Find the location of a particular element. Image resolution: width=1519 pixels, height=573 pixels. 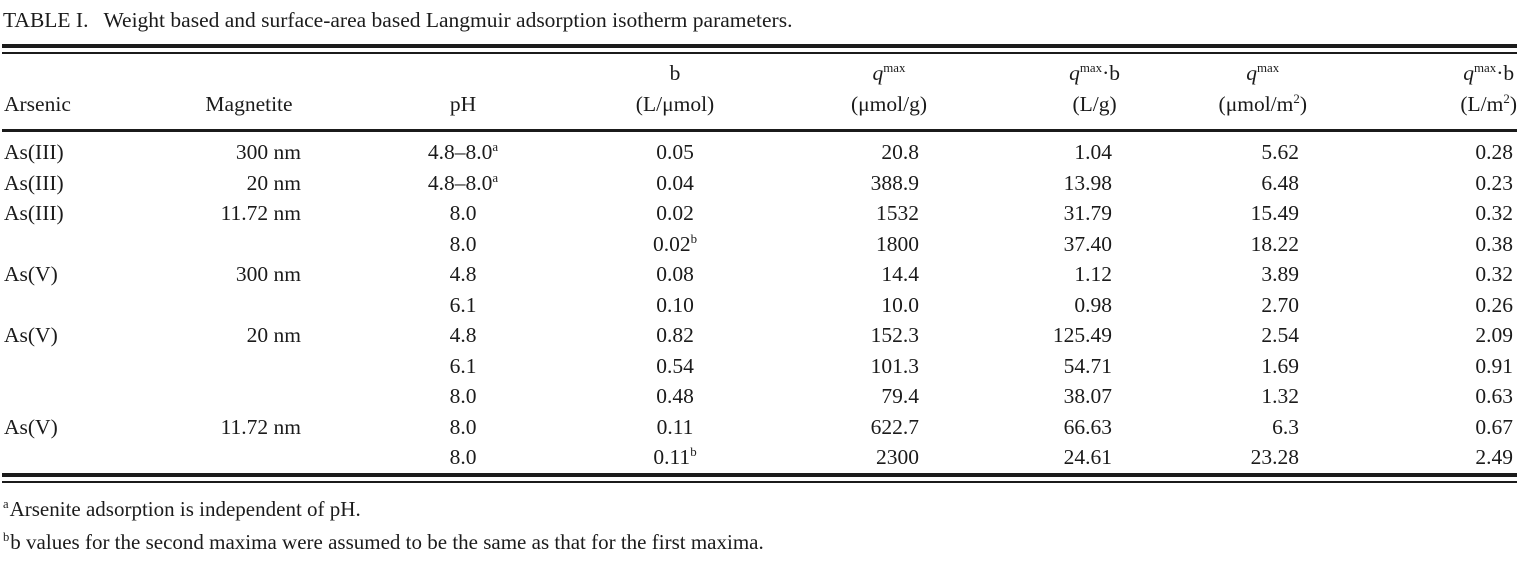

b-value: 0.54 is located at coordinates (675, 365).